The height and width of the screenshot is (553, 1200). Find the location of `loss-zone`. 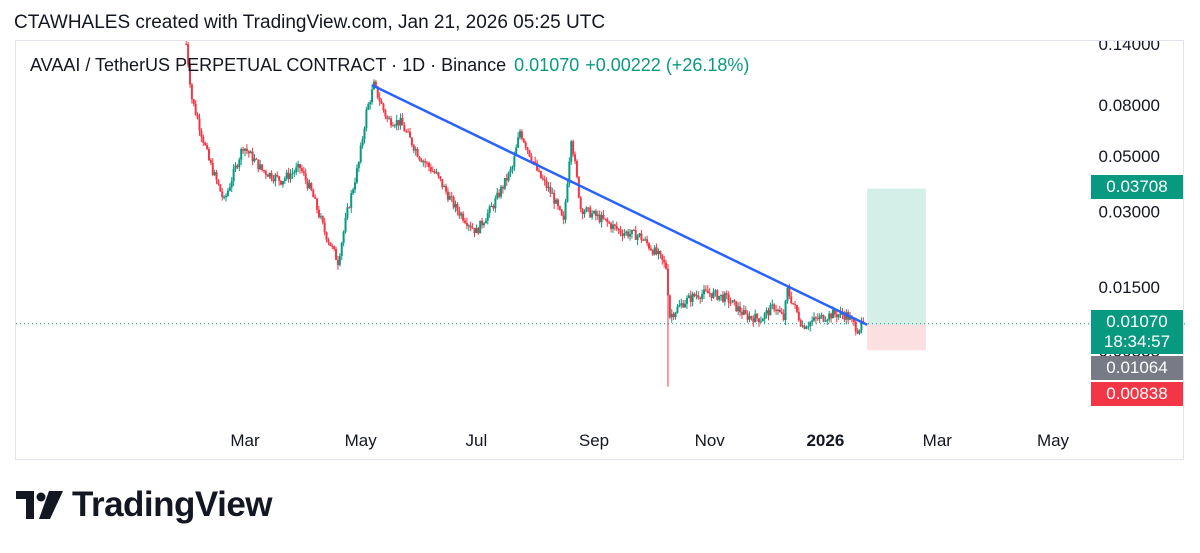

loss-zone is located at coordinates (896, 337).